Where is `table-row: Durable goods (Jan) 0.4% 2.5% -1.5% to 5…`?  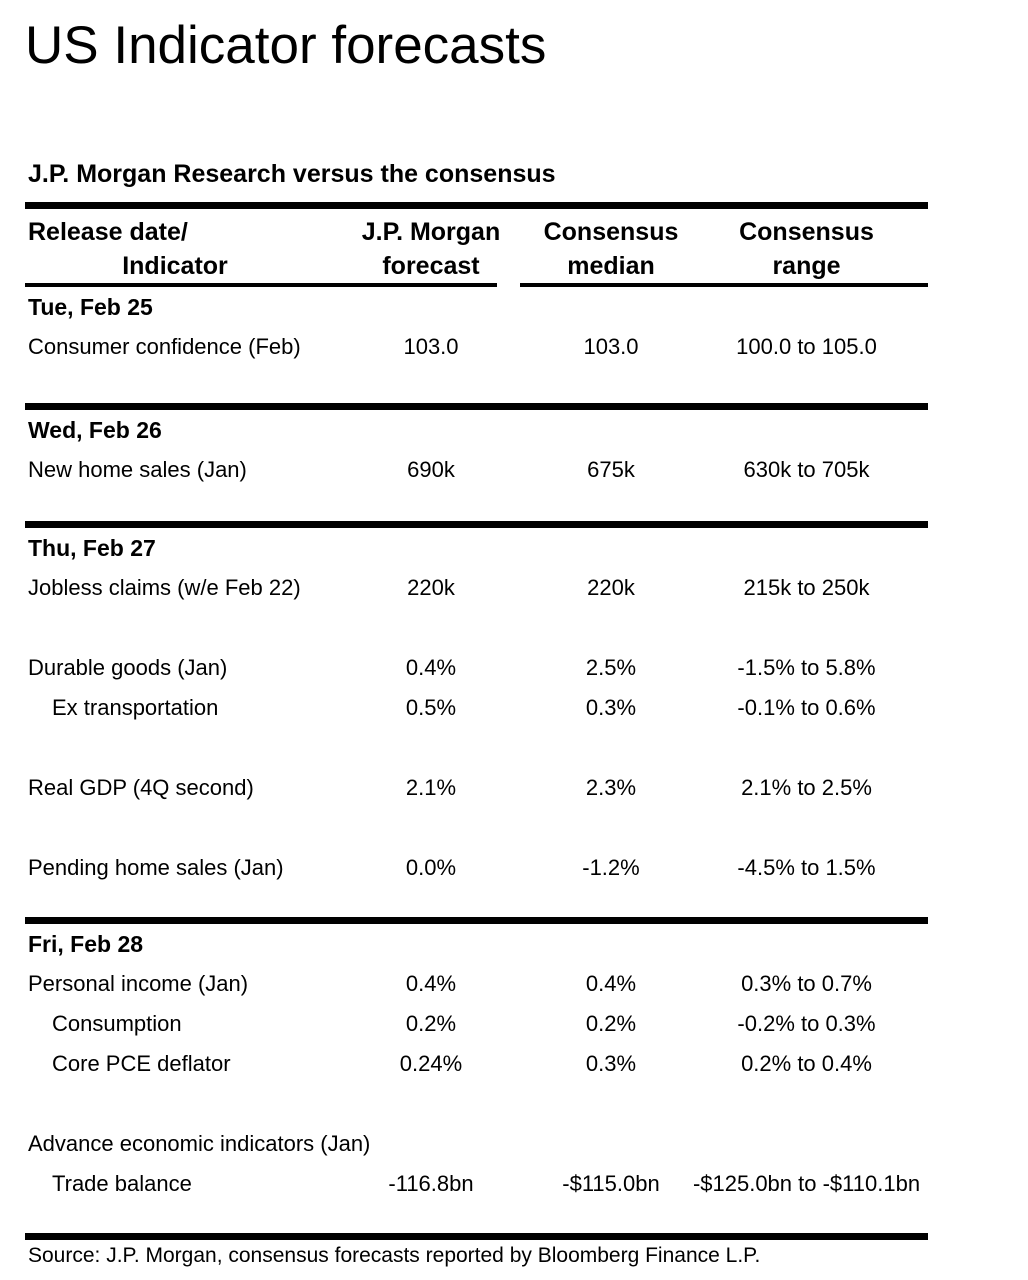 table-row: Durable goods (Jan) 0.4% 2.5% -1.5% to 5… is located at coordinates (476, 668).